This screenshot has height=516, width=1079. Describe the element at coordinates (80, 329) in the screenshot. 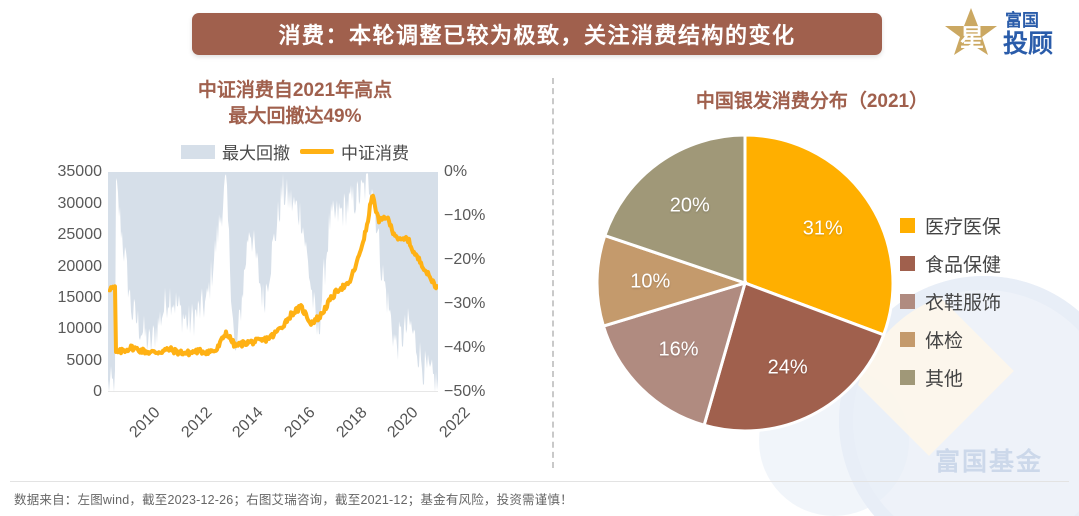

I see `y-left-tick: 10000` at that location.